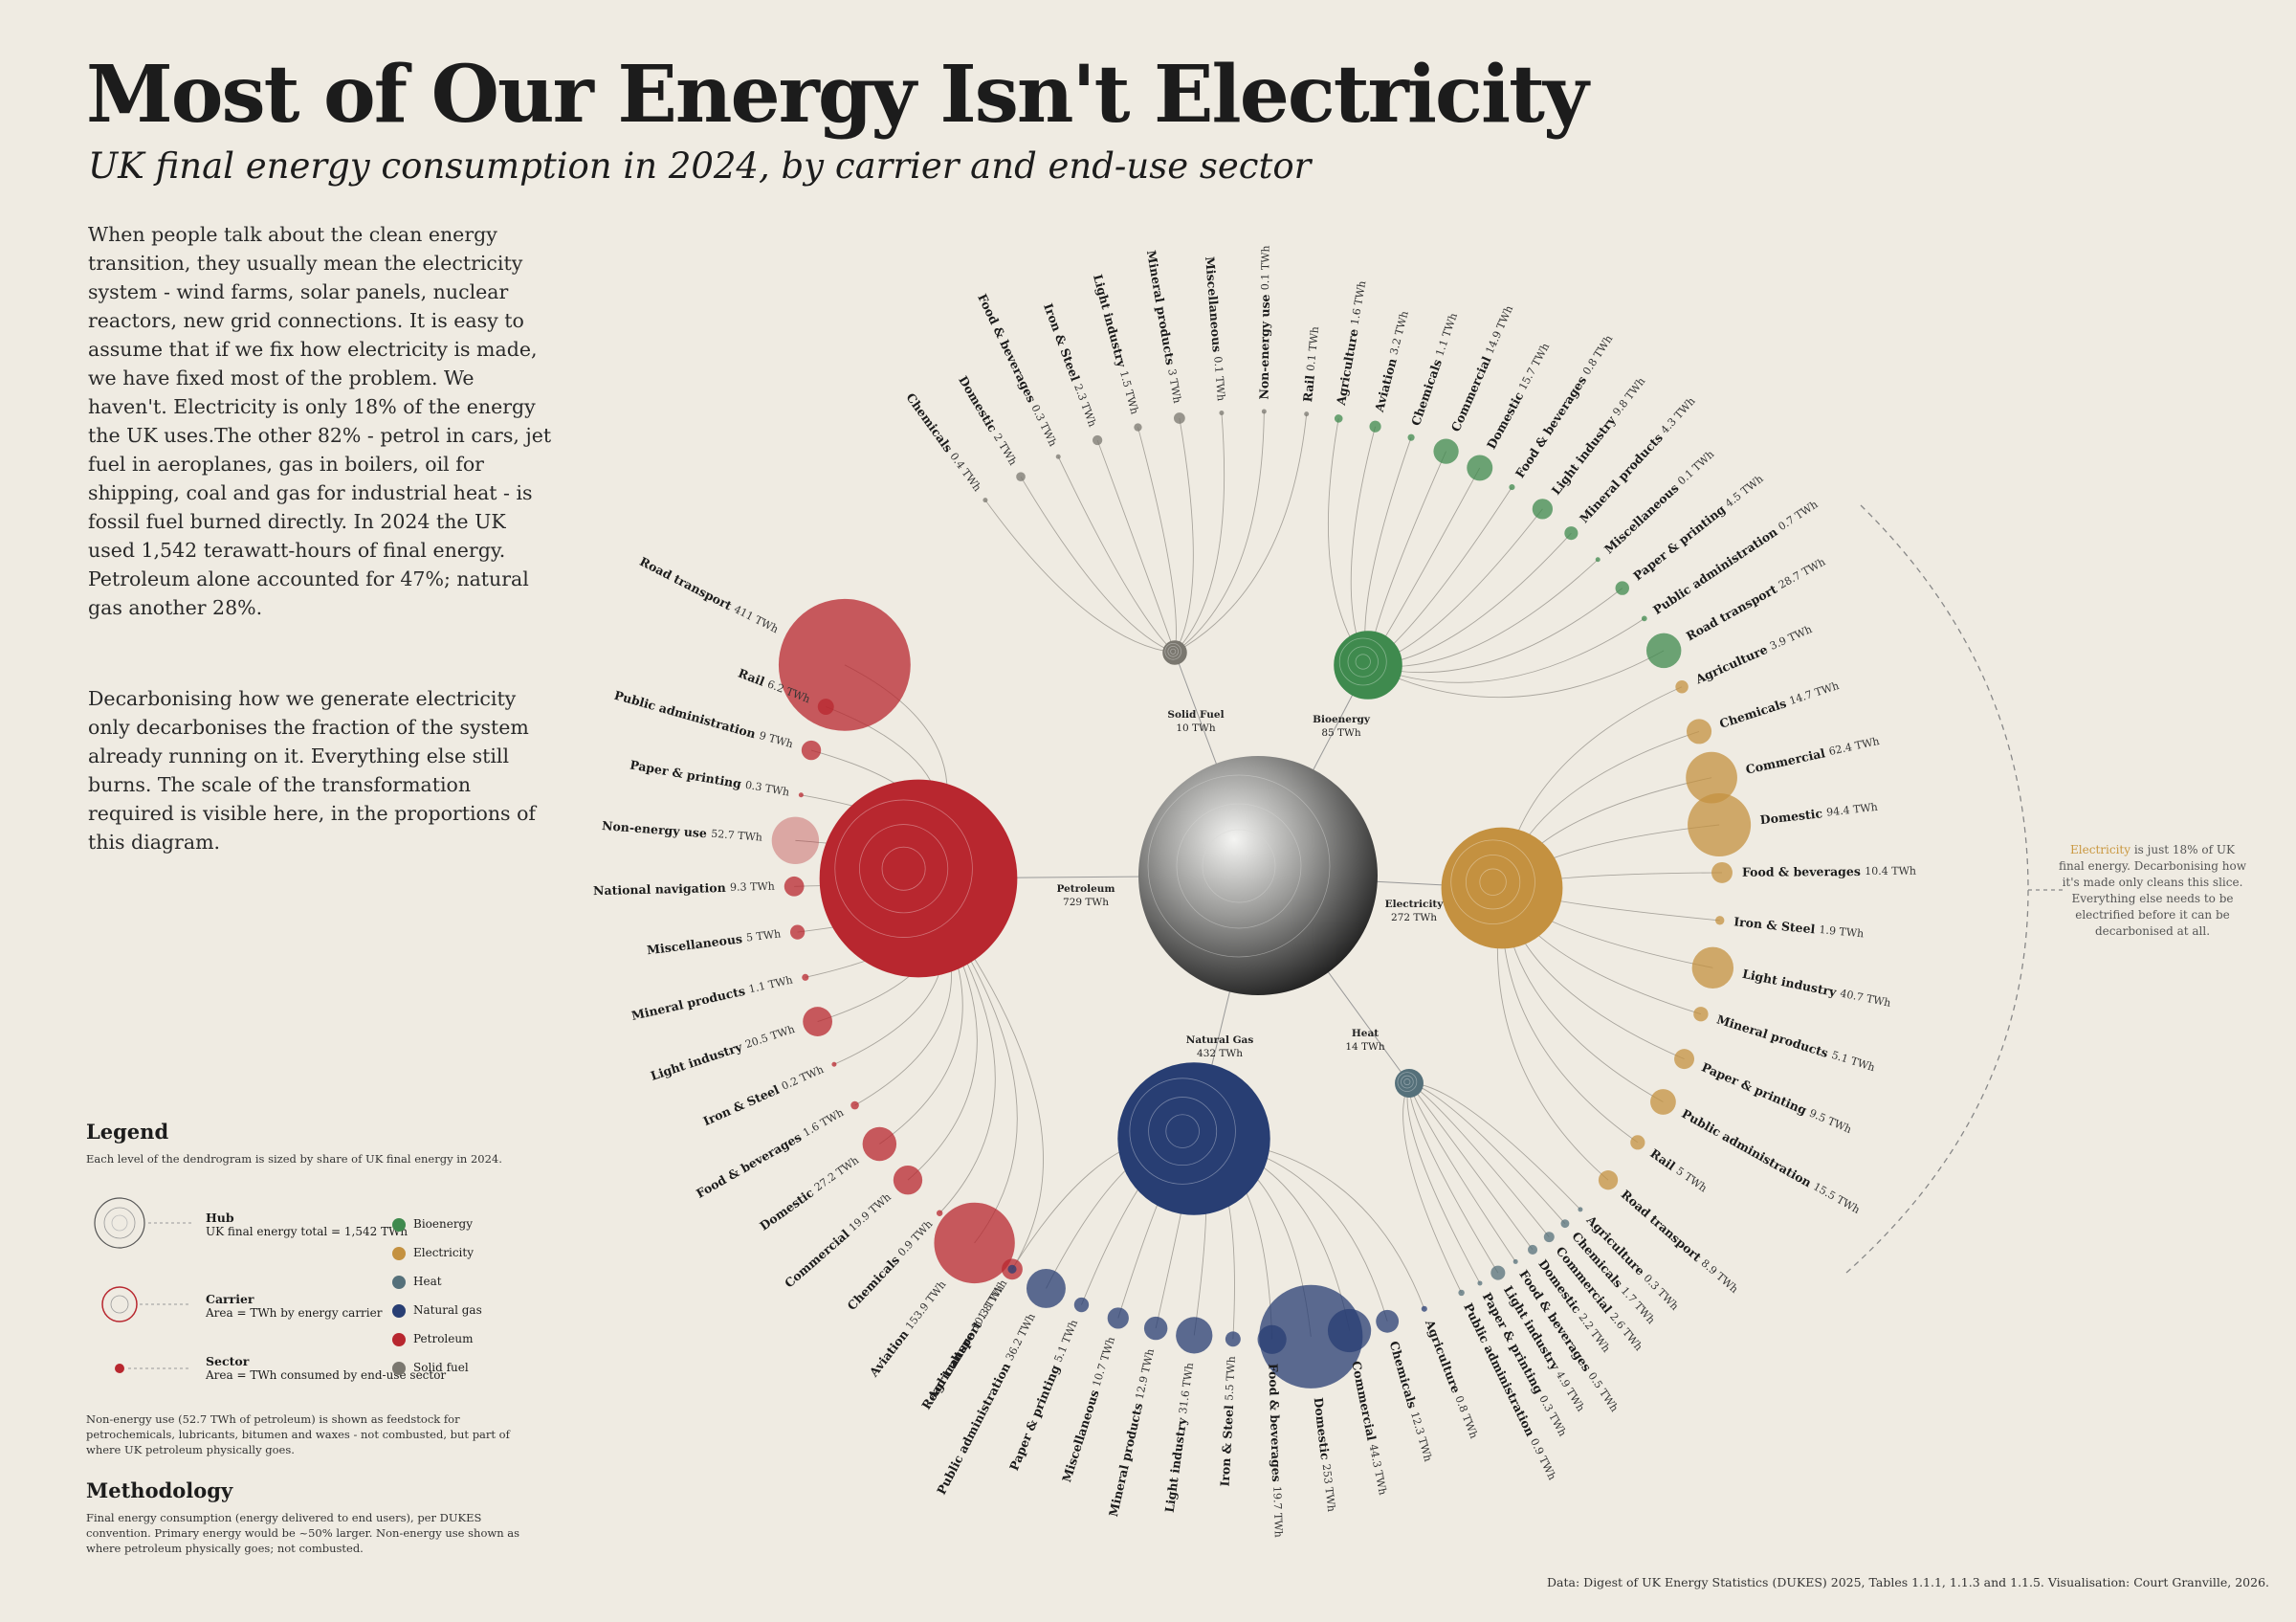  Describe the element at coordinates (1097, 440) in the screenshot. I see `sector-node-solid-fuel-iron-and-steel` at that location.